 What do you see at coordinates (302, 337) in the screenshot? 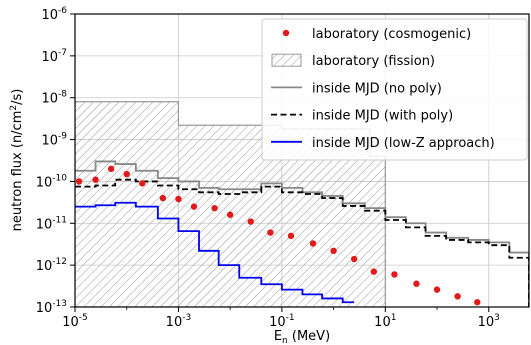
I see `x-axis-label: En (MeV)` at bounding box center [302, 337].